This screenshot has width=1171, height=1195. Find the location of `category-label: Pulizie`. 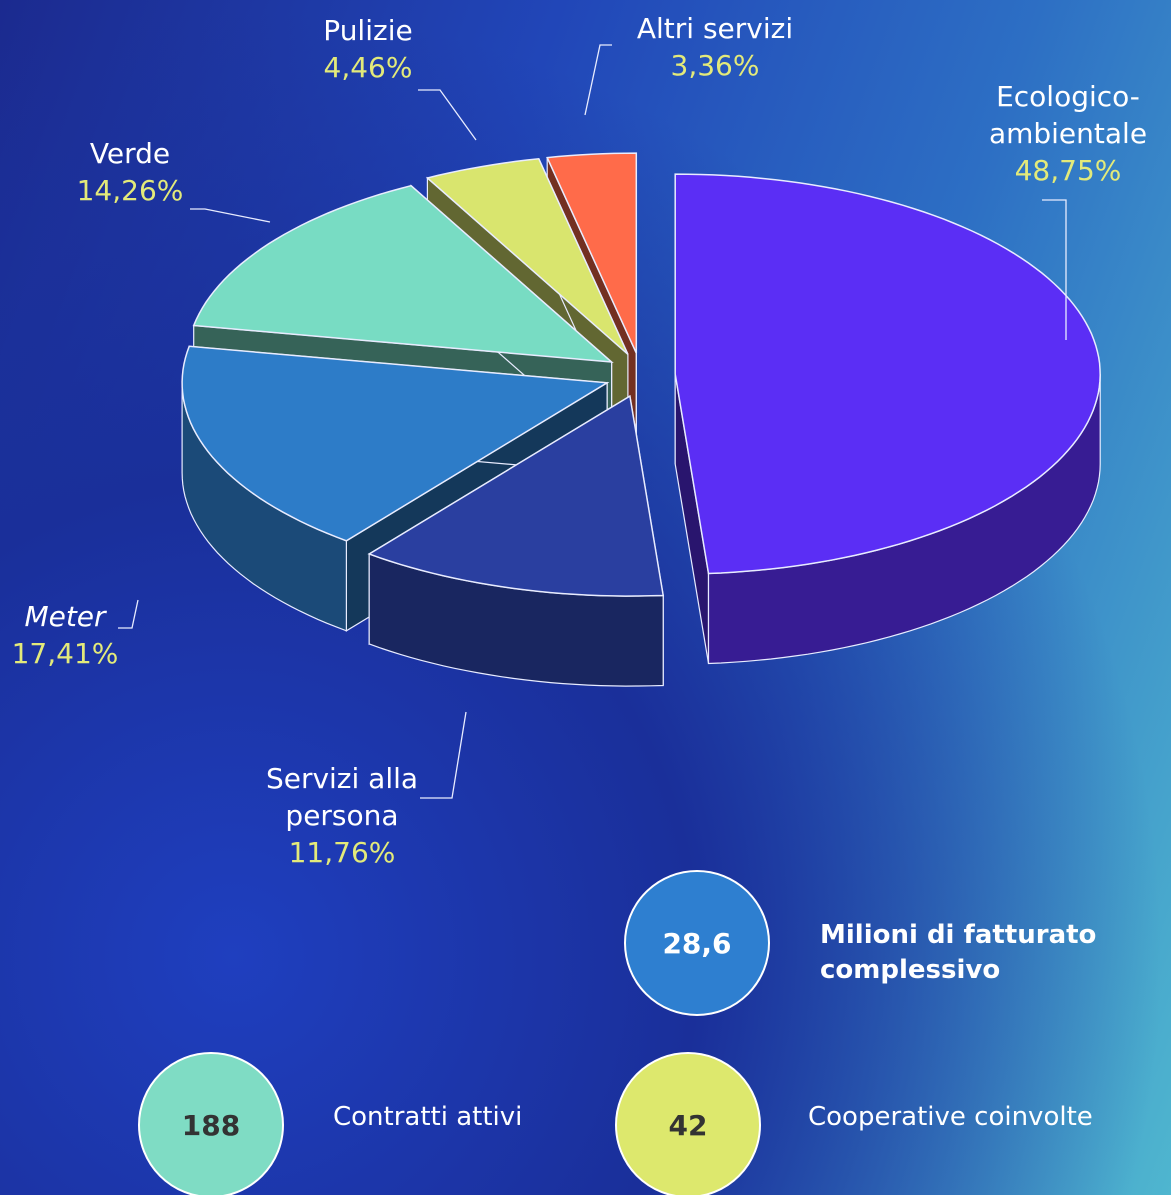

category-label: Pulizie is located at coordinates (368, 30).